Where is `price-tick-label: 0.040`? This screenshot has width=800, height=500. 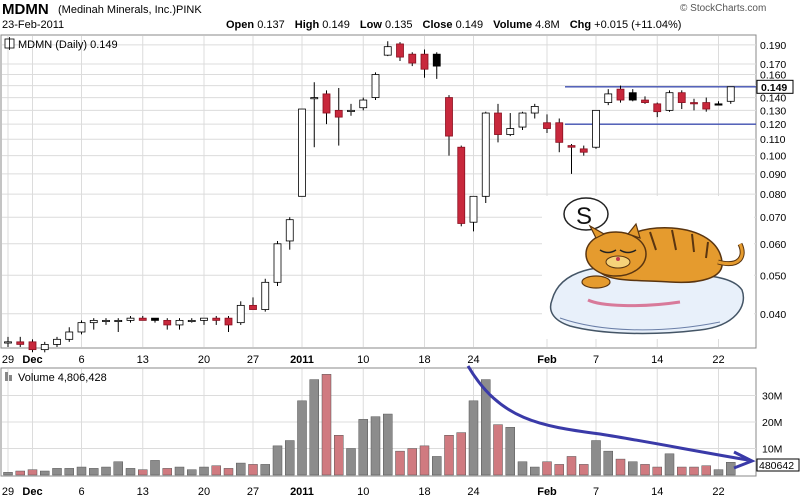
price-tick-label: 0.040 is located at coordinates (773, 315).